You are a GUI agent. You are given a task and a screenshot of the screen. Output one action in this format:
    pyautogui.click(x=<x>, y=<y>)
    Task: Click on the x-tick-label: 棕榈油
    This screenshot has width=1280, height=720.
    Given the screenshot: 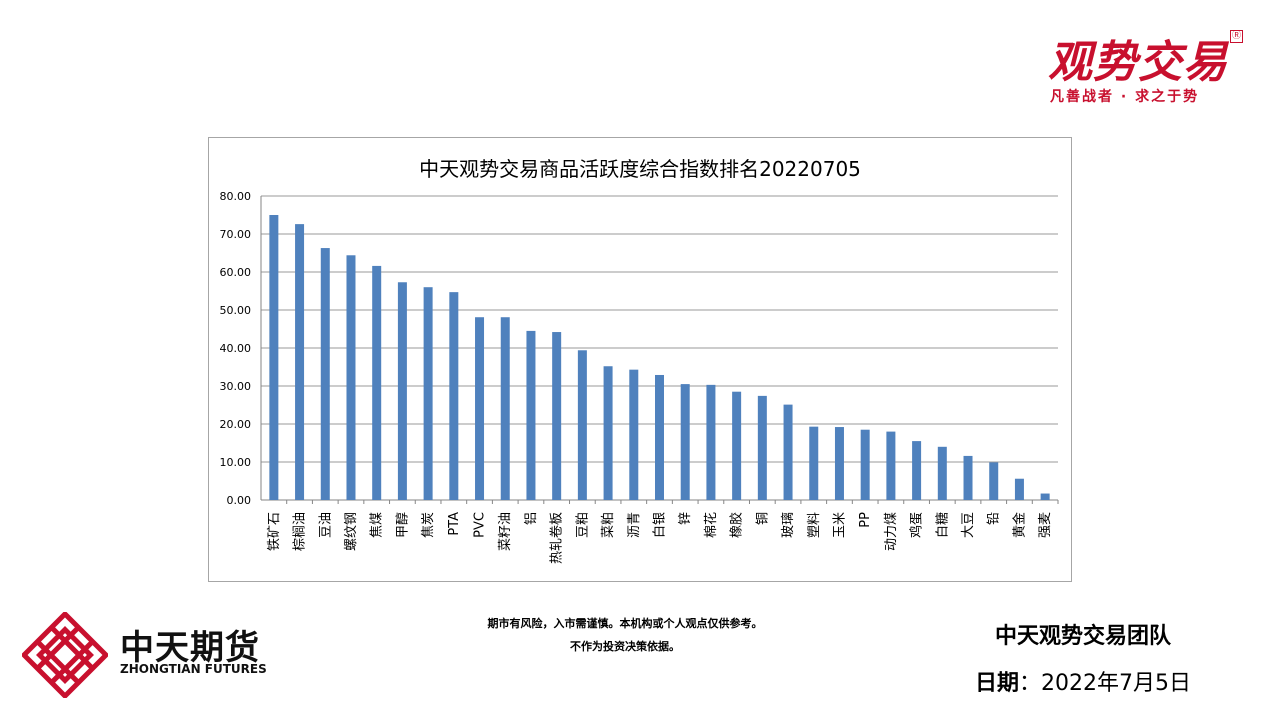 What is the action you would take?
    pyautogui.click(x=300, y=531)
    